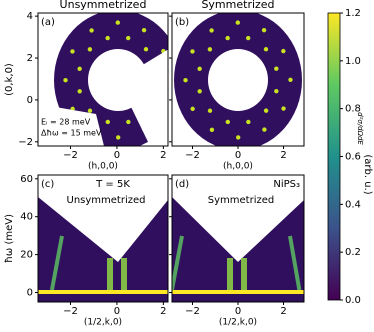 This screenshot has height=332, width=374. Describe the element at coordinates (182, 22) in the screenshot. I see `panel-label: (b)` at that location.